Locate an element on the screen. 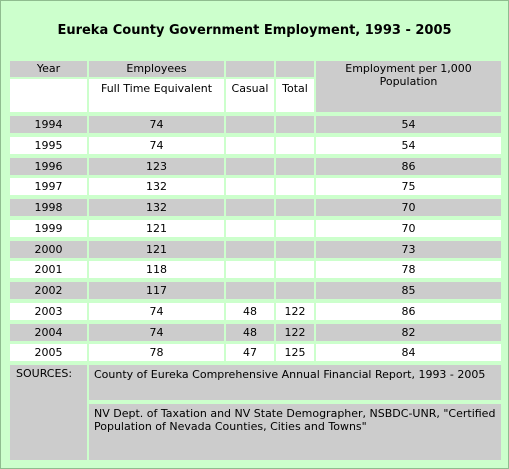 This screenshot has width=509, height=469. header-employees: Employees is located at coordinates (156, 69).